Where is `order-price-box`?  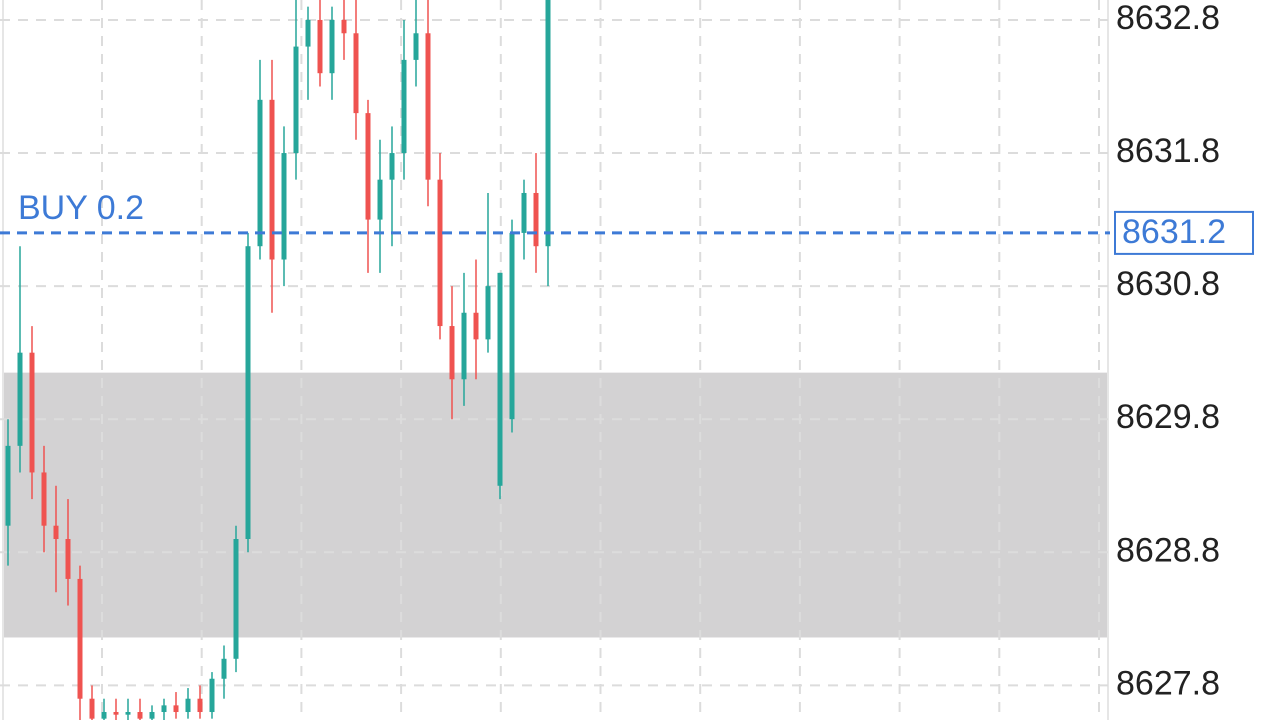
order-price-box is located at coordinates (1184, 232).